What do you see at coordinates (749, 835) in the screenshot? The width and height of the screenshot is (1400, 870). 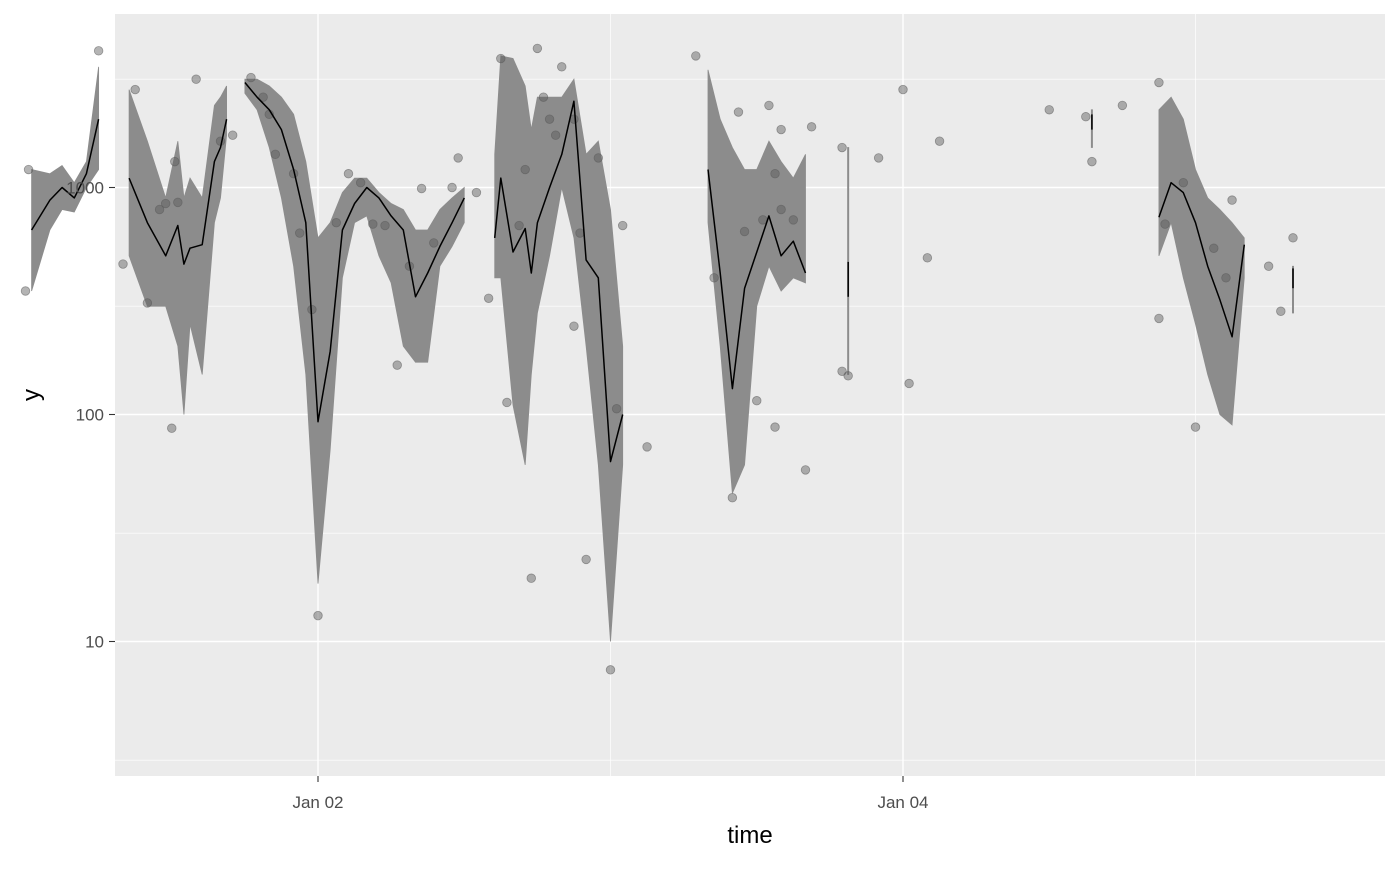 I see `x-axis-title: time` at bounding box center [749, 835].